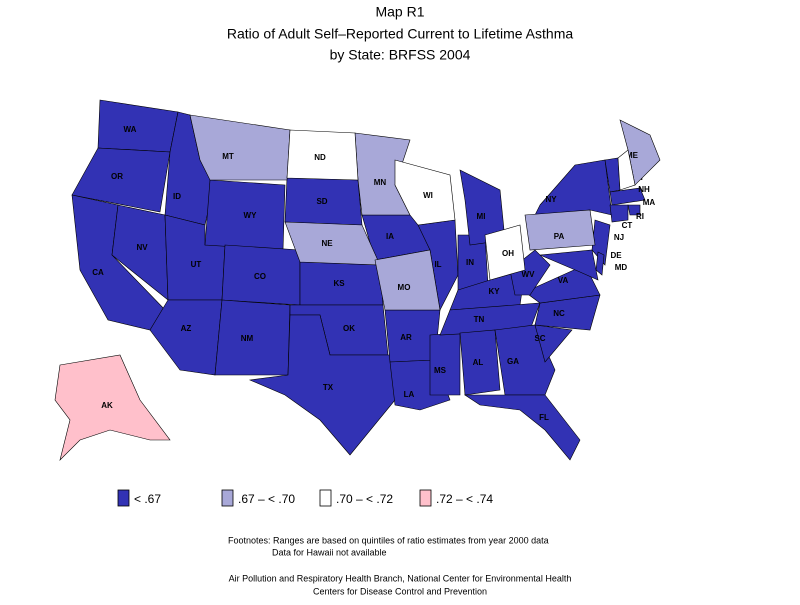 This screenshot has height=605, width=800. What do you see at coordinates (481, 216) in the screenshot?
I see `state-label: MI` at bounding box center [481, 216].